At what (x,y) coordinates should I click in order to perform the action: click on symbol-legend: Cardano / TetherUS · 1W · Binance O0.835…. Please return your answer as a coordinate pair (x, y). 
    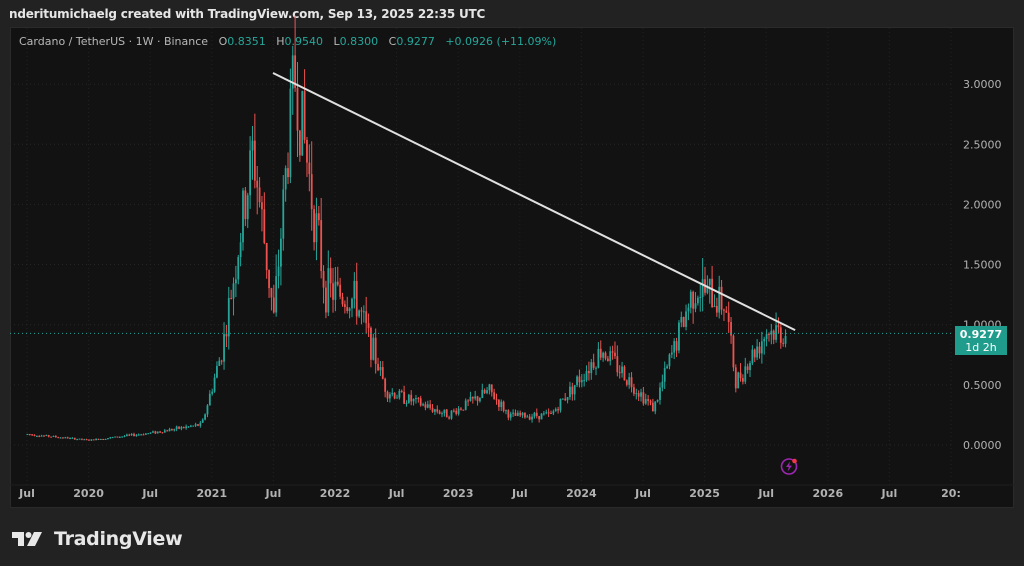
    Looking at the image, I should click on (287, 41).